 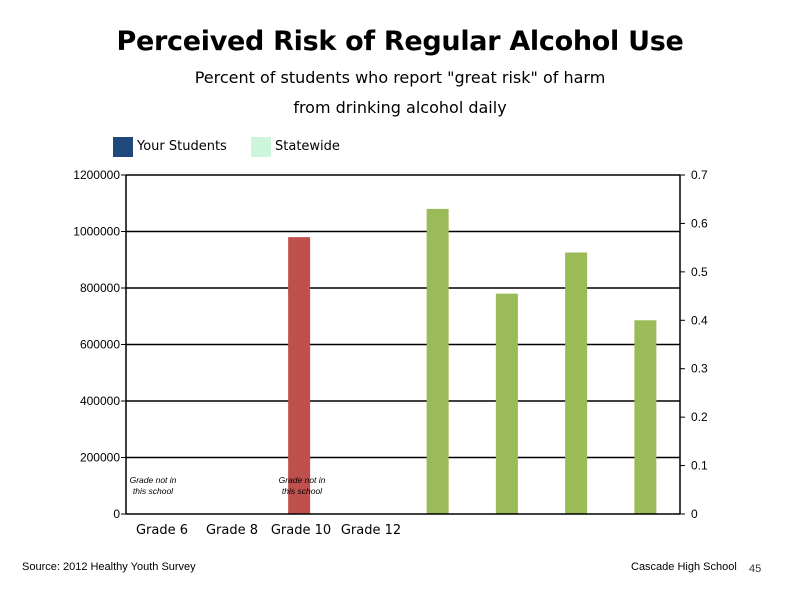 I want to click on right-axis-tick-label: 0, so click(x=694, y=514).